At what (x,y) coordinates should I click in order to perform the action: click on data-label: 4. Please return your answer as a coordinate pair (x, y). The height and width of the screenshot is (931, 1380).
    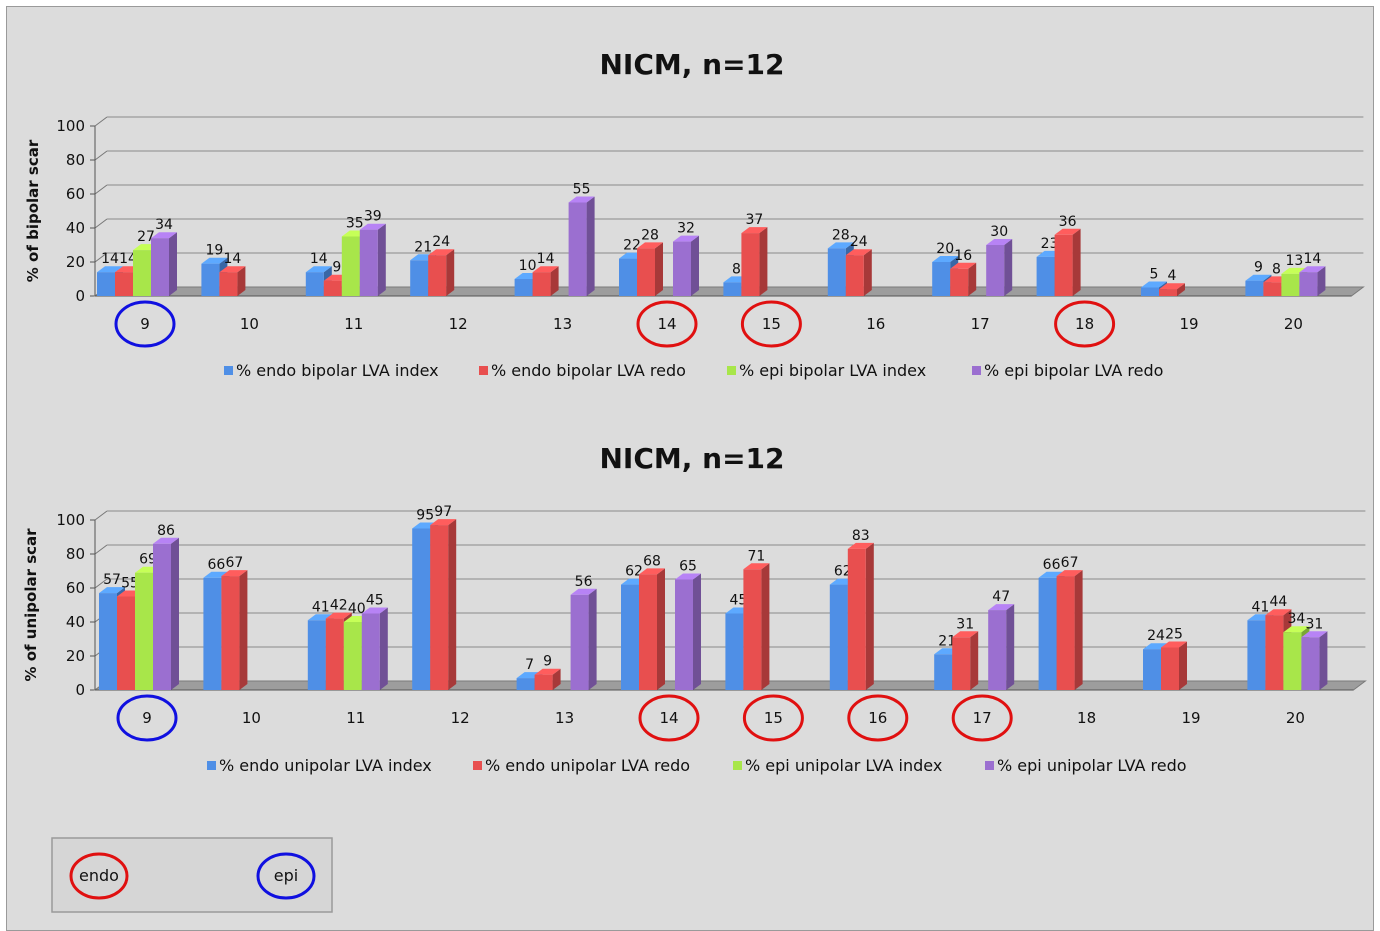
    Looking at the image, I should click on (1172, 276).